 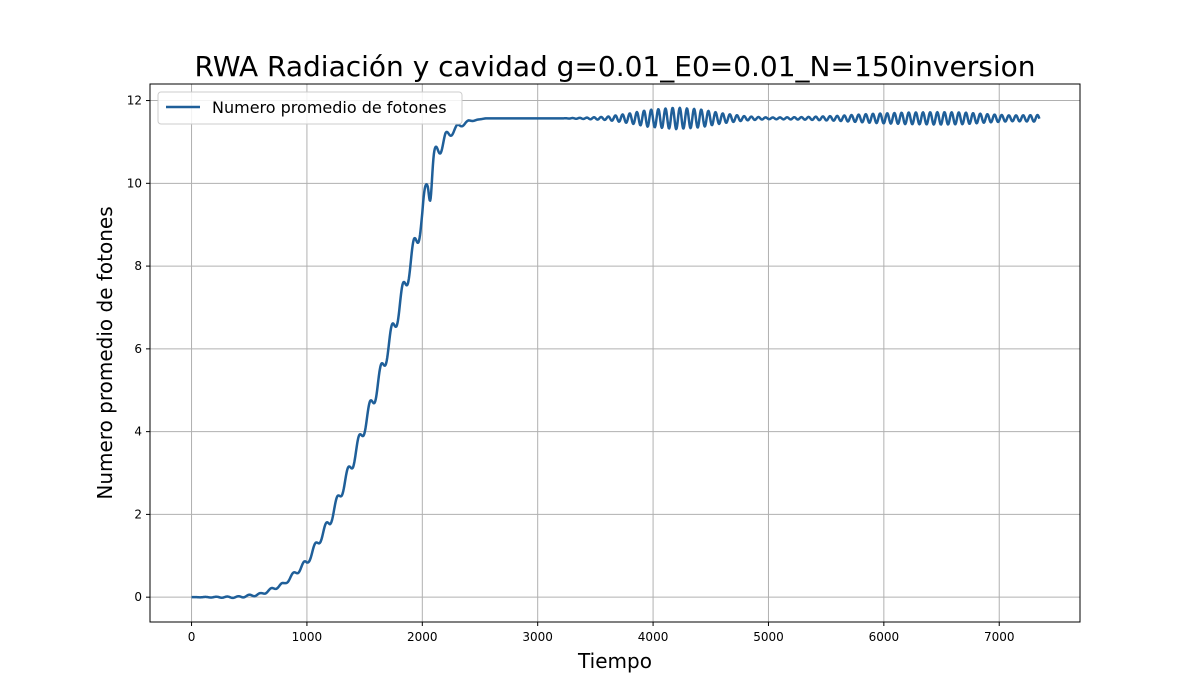 I want to click on x-tick-label: 5000, so click(x=768, y=637).